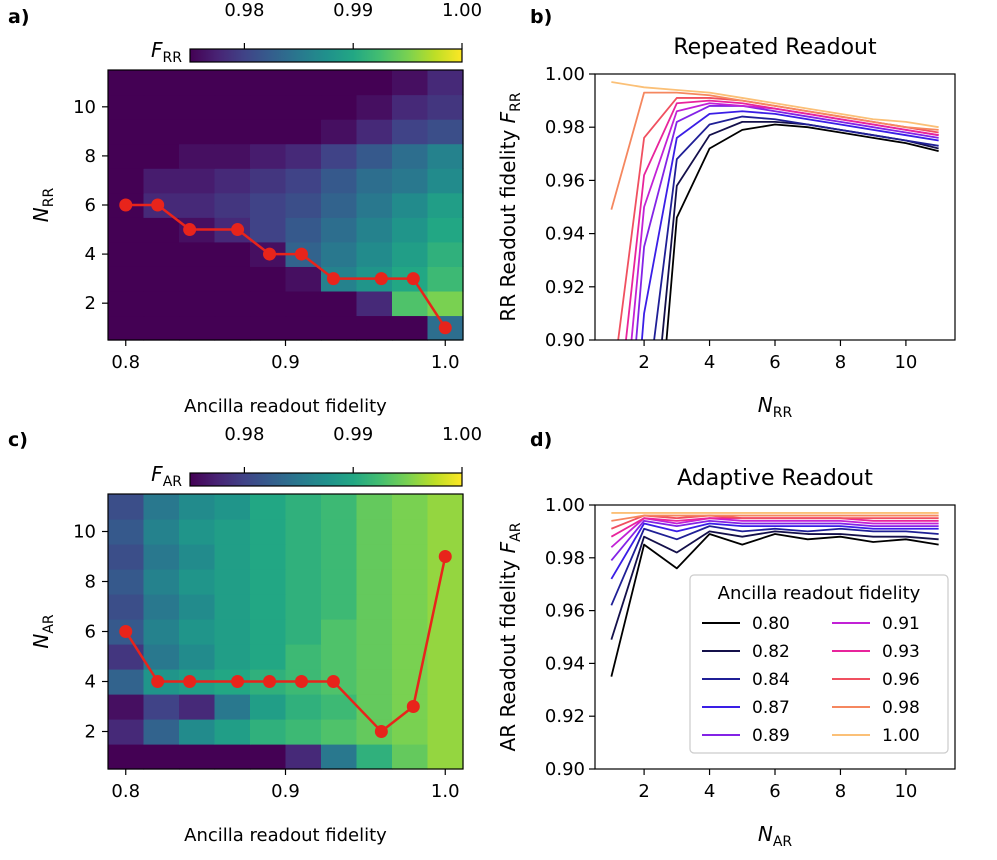 This screenshot has width=997, height=860. I want to click on x-tick-label: 4, so click(709, 362).